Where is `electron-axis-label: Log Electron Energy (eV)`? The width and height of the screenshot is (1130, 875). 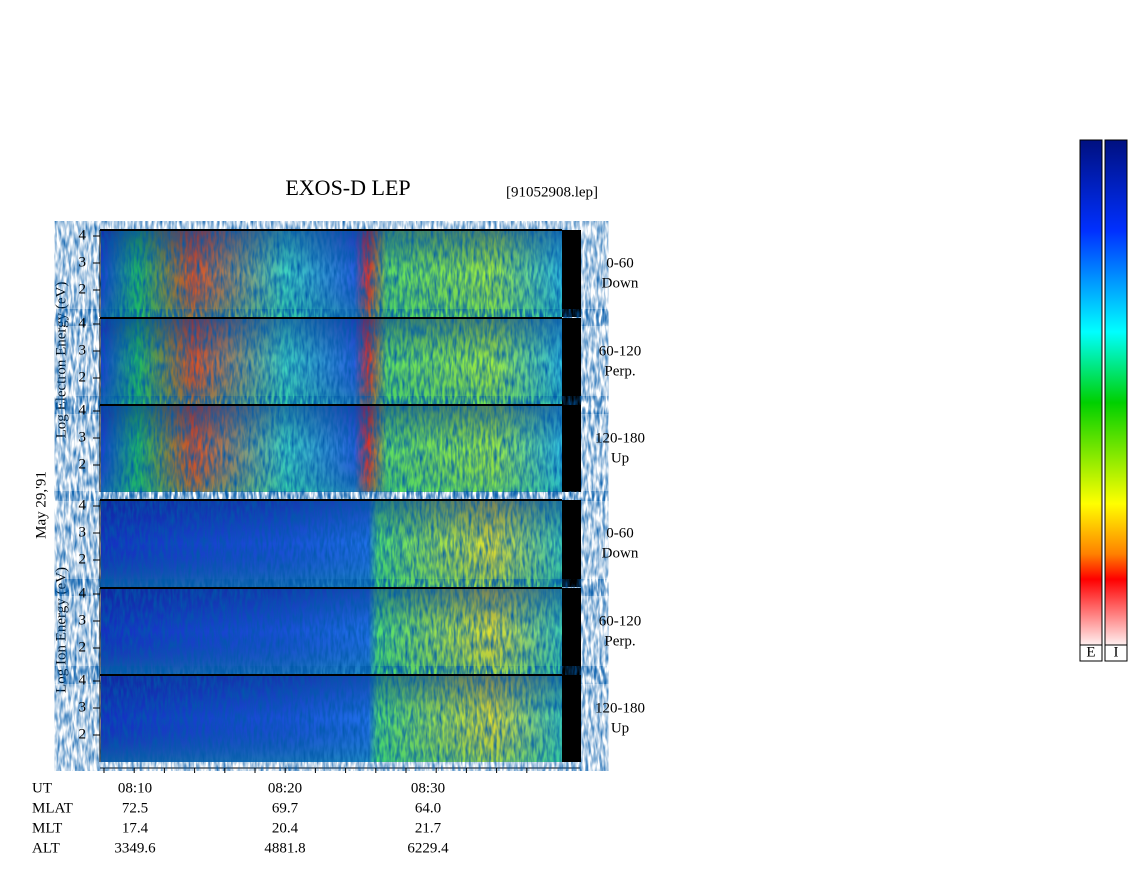 electron-axis-label: Log Electron Energy (eV) is located at coordinates (61, 360).